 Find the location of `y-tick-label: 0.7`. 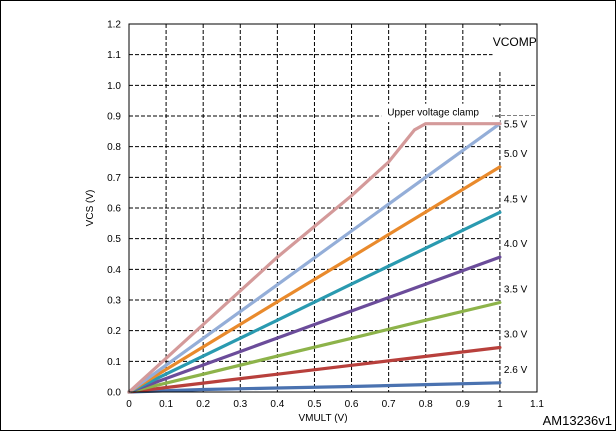

y-tick-label: 0.7 is located at coordinates (114, 178).